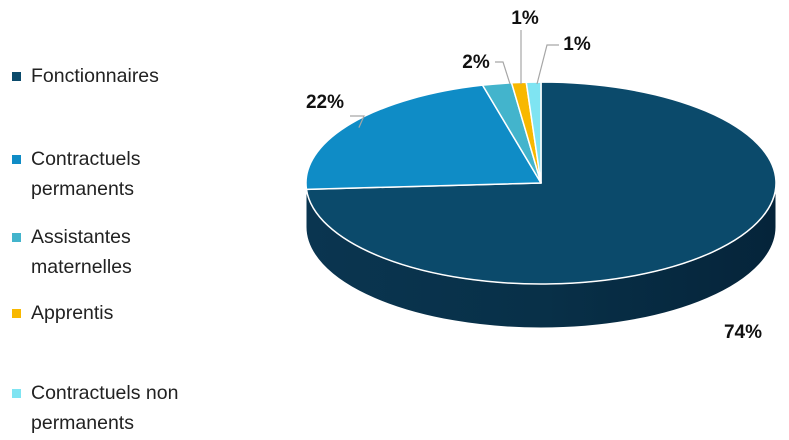 The image size is (789, 440). Describe the element at coordinates (81, 252) in the screenshot. I see `legend-label: Assistantes maternelles` at that location.